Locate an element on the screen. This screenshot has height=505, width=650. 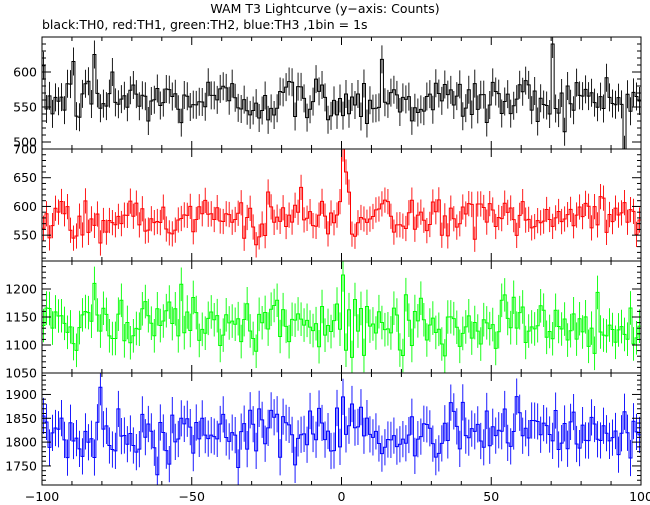
x-tick-label: −100 is located at coordinates (42, 496).